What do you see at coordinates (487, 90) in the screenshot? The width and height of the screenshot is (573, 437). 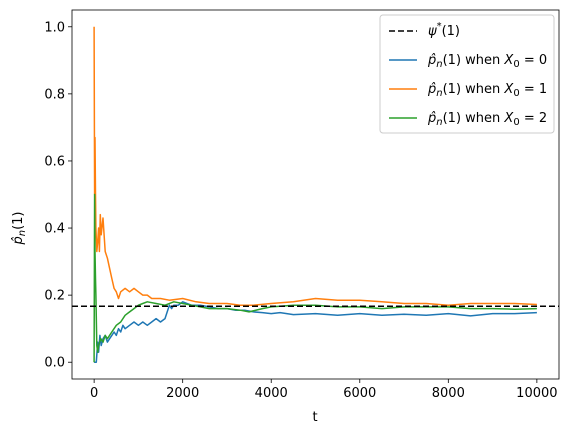 I see `legend-label: p̂n(1) when X0 = 1` at bounding box center [487, 90].